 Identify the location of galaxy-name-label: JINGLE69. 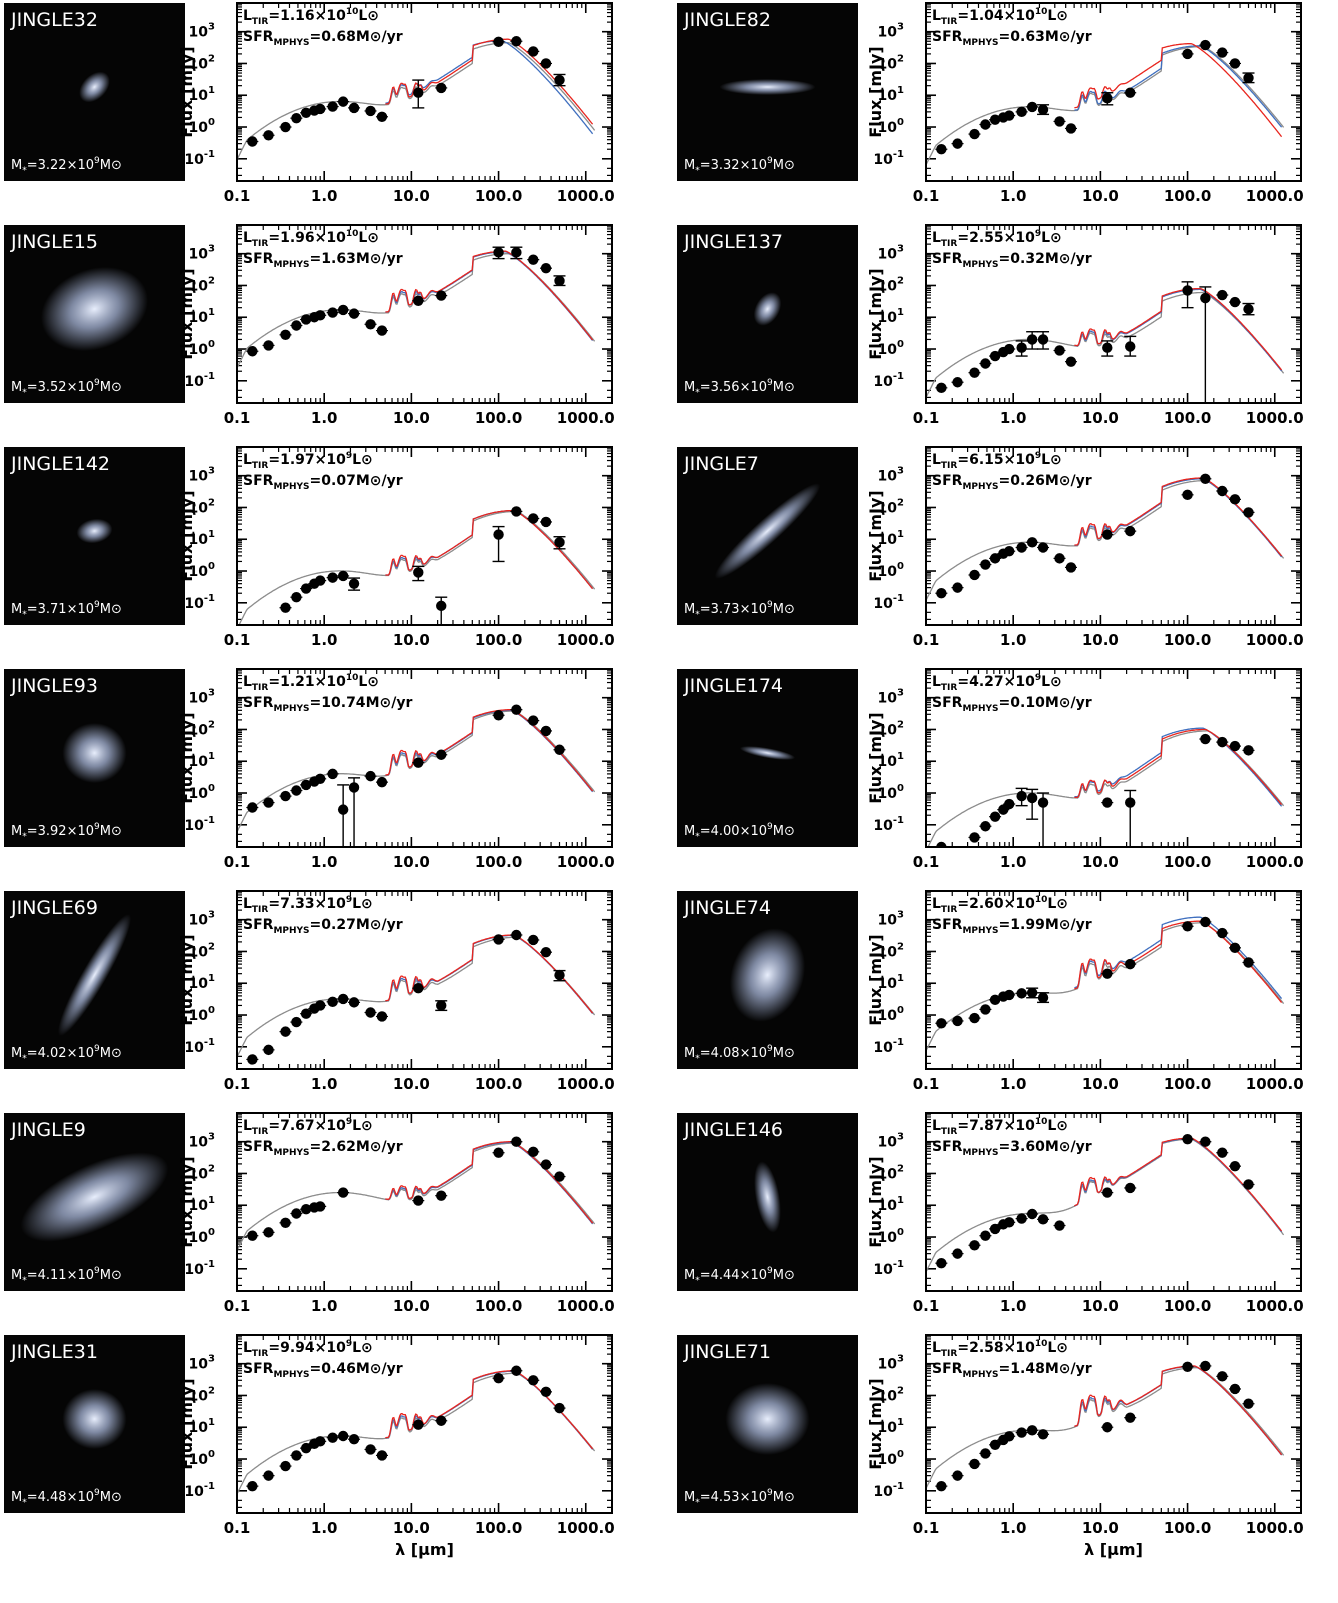
(54, 908).